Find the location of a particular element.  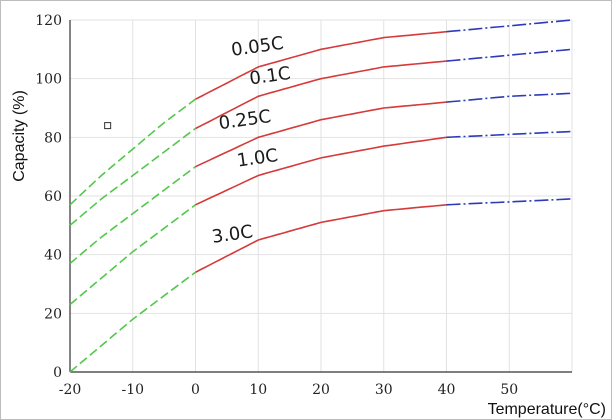

x-tick-label: 30 is located at coordinates (384, 390).